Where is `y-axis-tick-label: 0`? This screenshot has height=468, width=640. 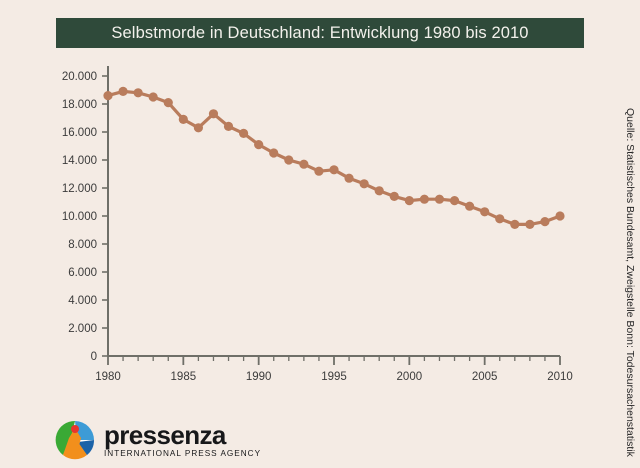
y-axis-tick-label: 0 is located at coordinates (94, 357).